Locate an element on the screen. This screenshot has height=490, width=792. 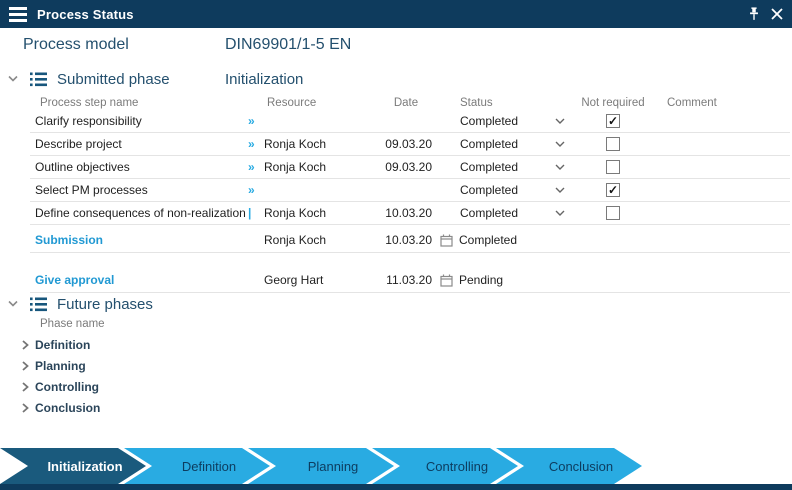
step-date: 10.03.20 is located at coordinates (408, 213).